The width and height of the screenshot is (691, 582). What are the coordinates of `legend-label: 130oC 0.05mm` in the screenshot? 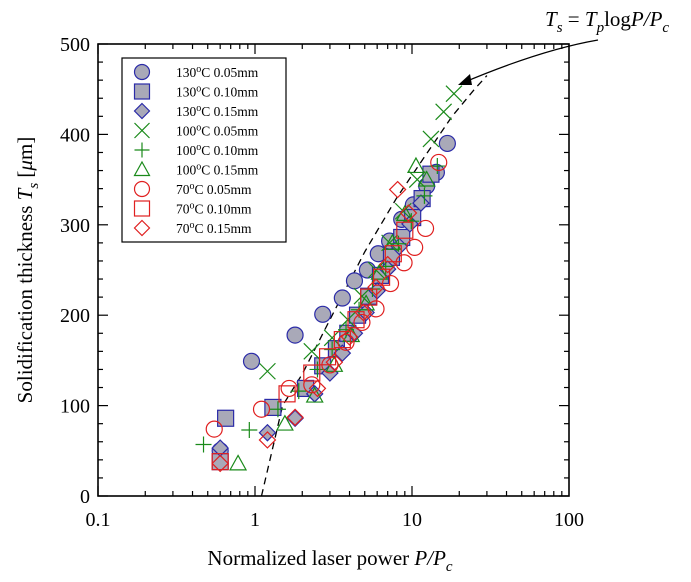 It's located at (217, 72).